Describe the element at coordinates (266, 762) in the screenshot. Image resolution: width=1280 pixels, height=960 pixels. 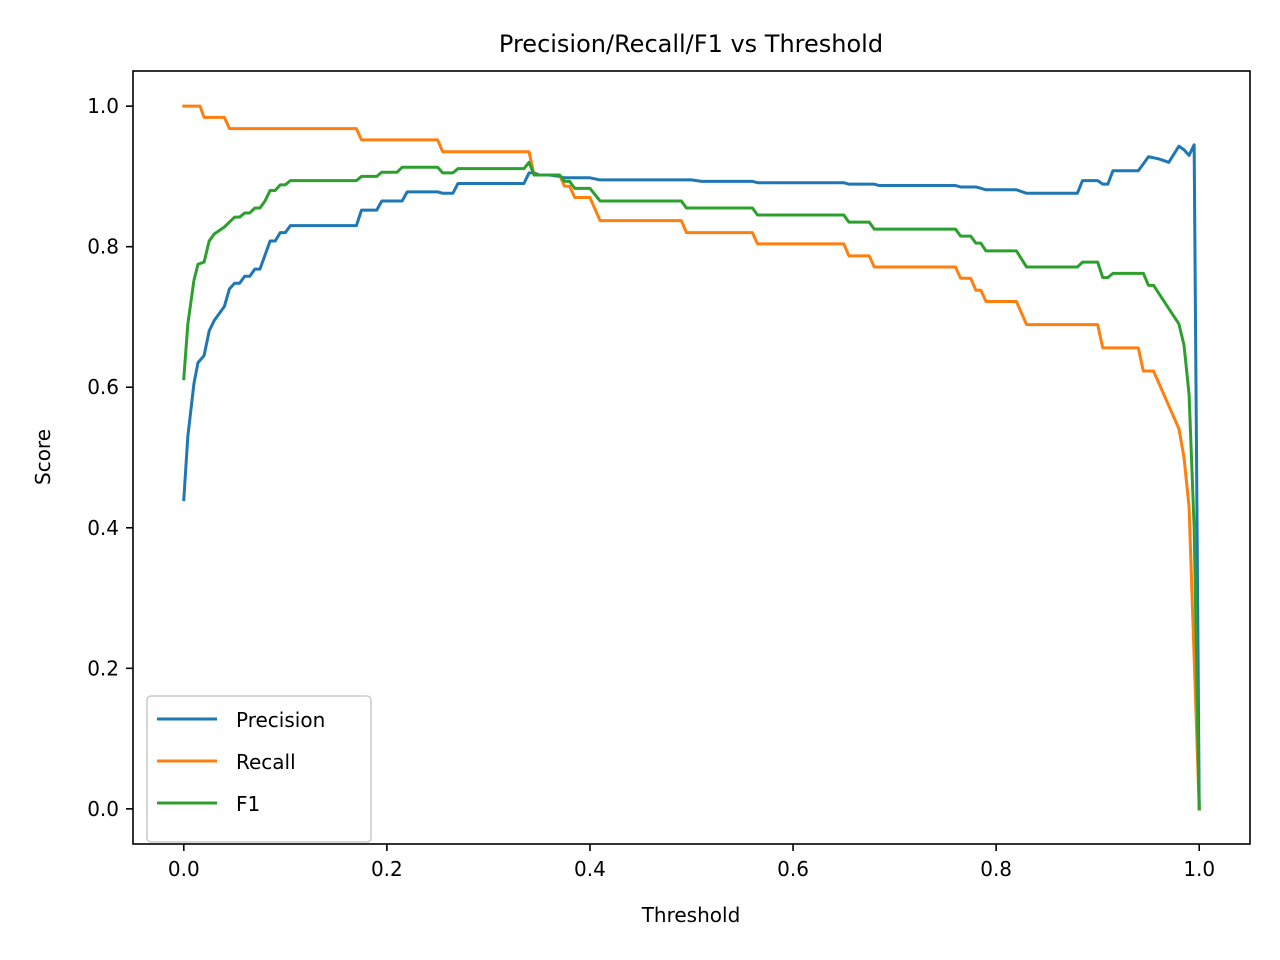
I see `legend-label-recall: Recall` at that location.